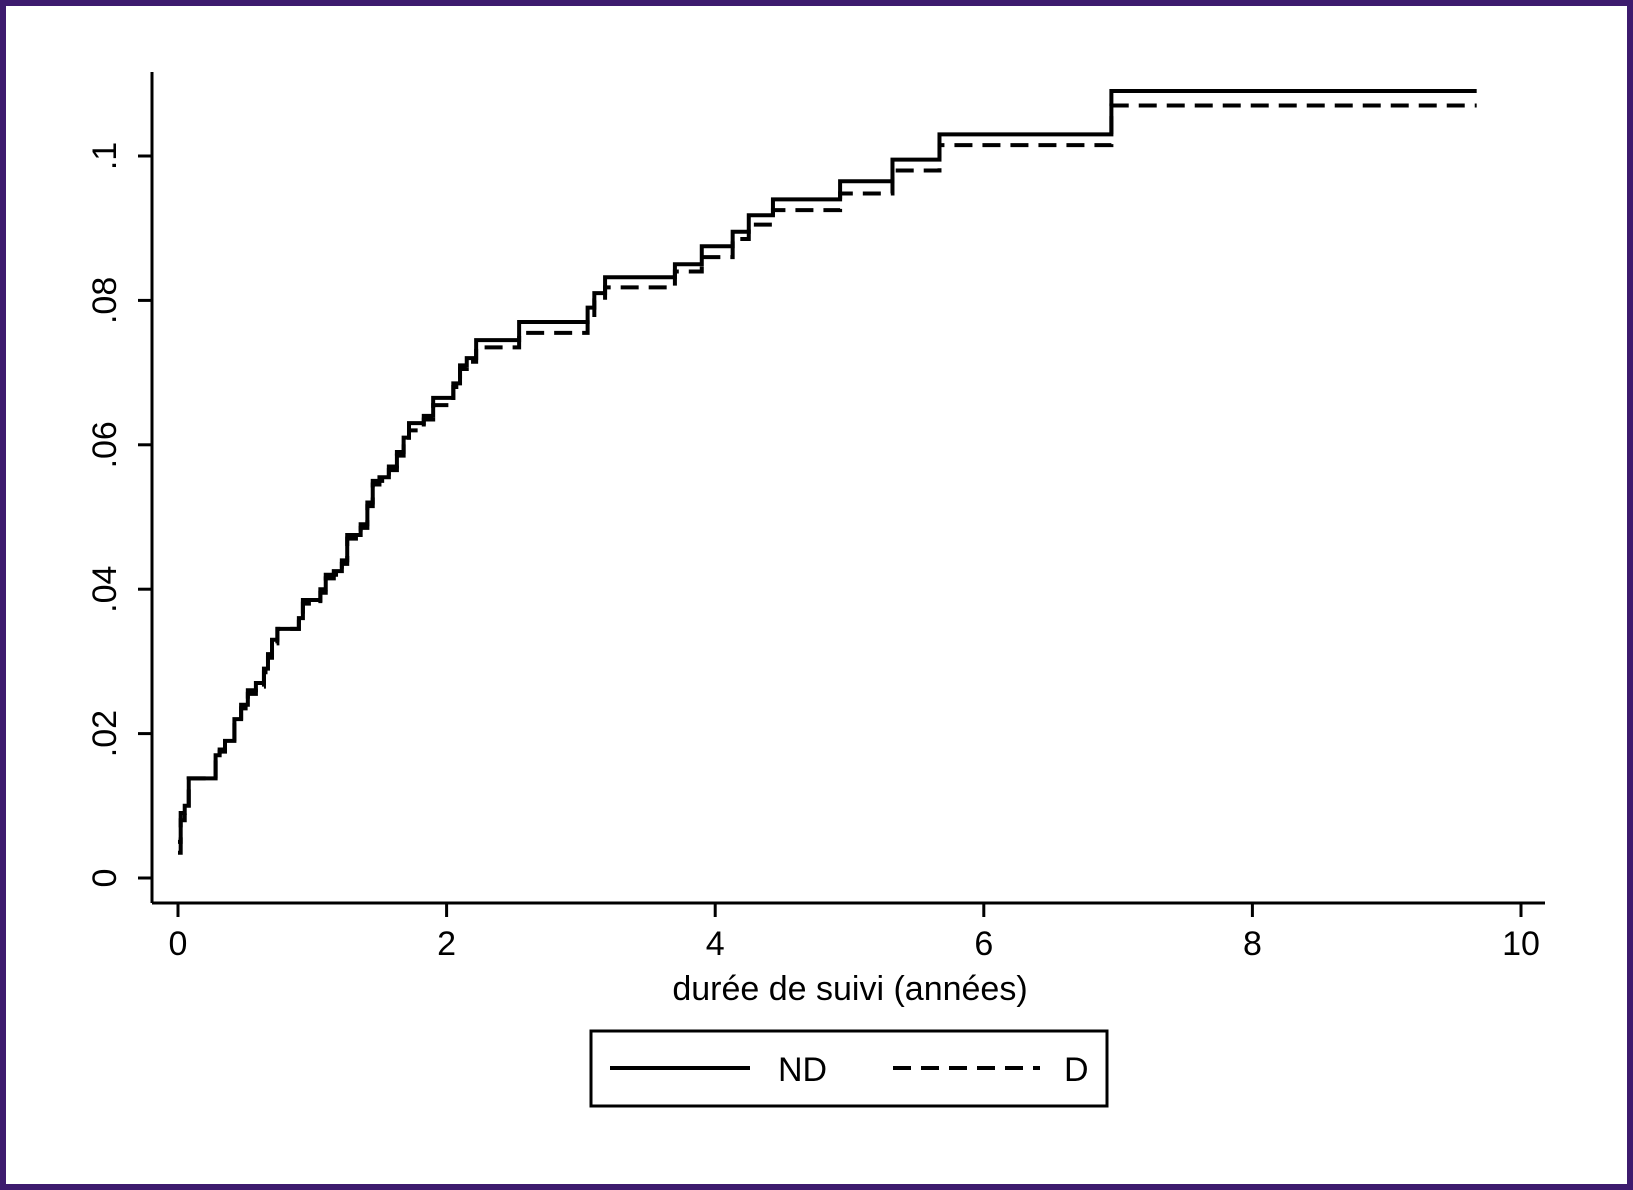  Describe the element at coordinates (105, 156) in the screenshot. I see `y-tick-label: .1` at that location.